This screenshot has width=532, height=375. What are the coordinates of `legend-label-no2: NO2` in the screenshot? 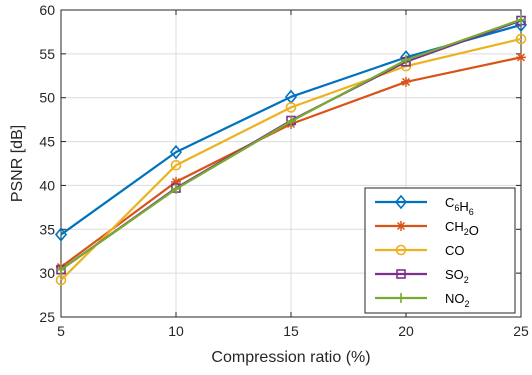 It's located at (457, 300).